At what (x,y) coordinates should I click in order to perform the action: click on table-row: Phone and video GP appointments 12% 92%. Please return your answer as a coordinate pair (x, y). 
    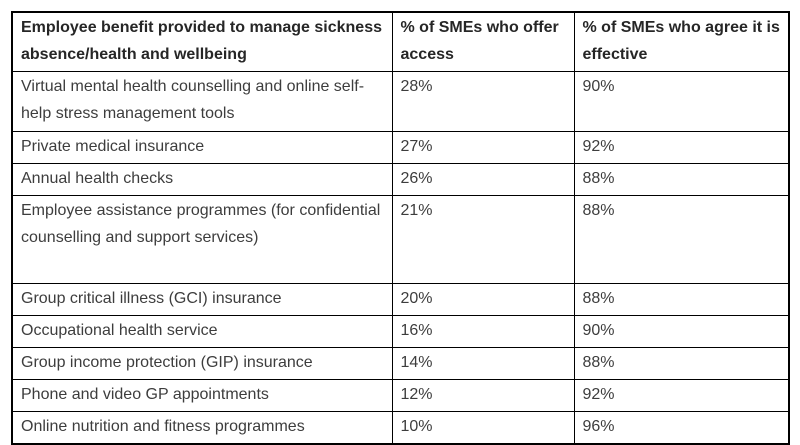
    Looking at the image, I should click on (400, 395).